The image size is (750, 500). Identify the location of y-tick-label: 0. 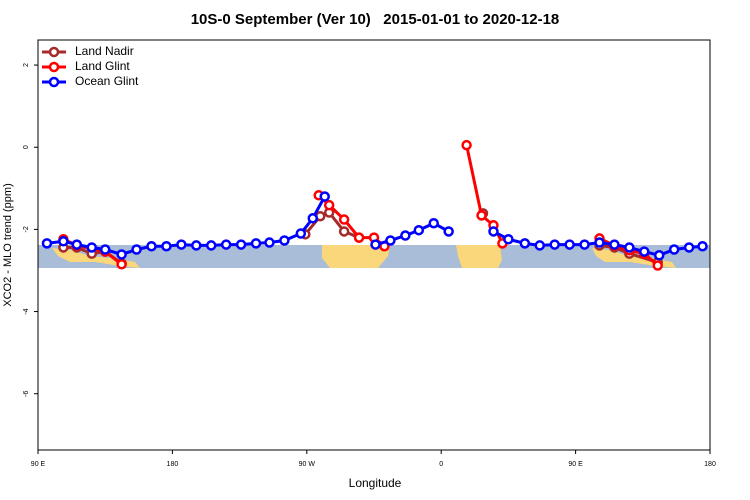
(26, 147).